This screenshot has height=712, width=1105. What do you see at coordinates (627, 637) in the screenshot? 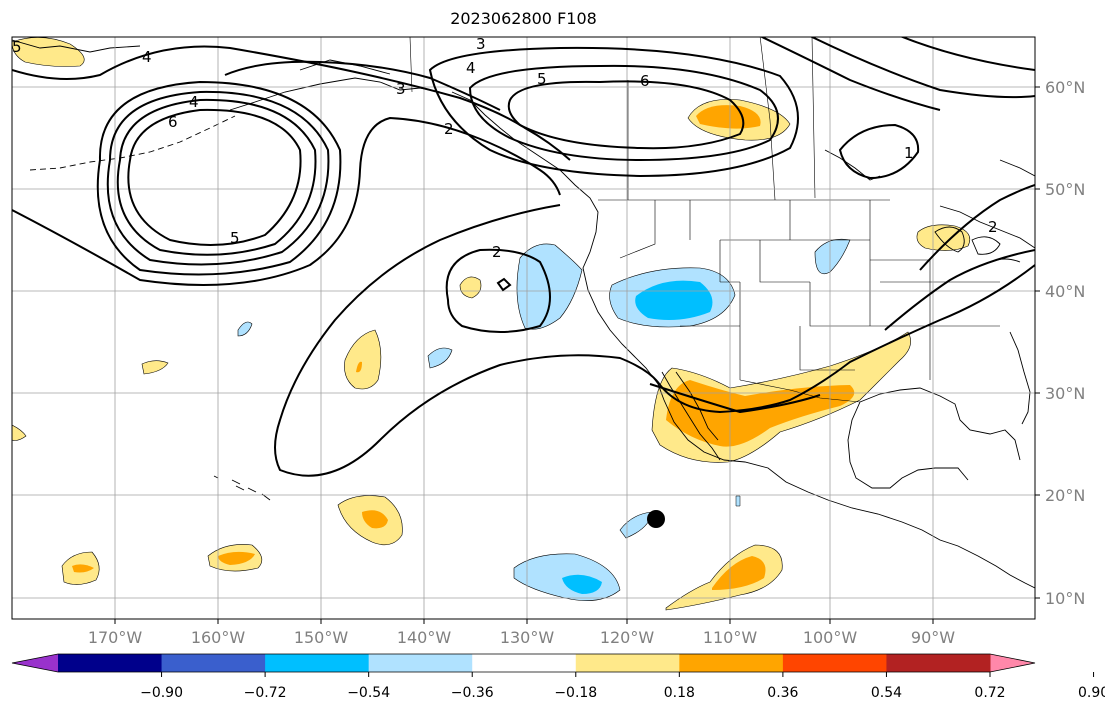
I see `lon-label: 120°W` at bounding box center [627, 637].